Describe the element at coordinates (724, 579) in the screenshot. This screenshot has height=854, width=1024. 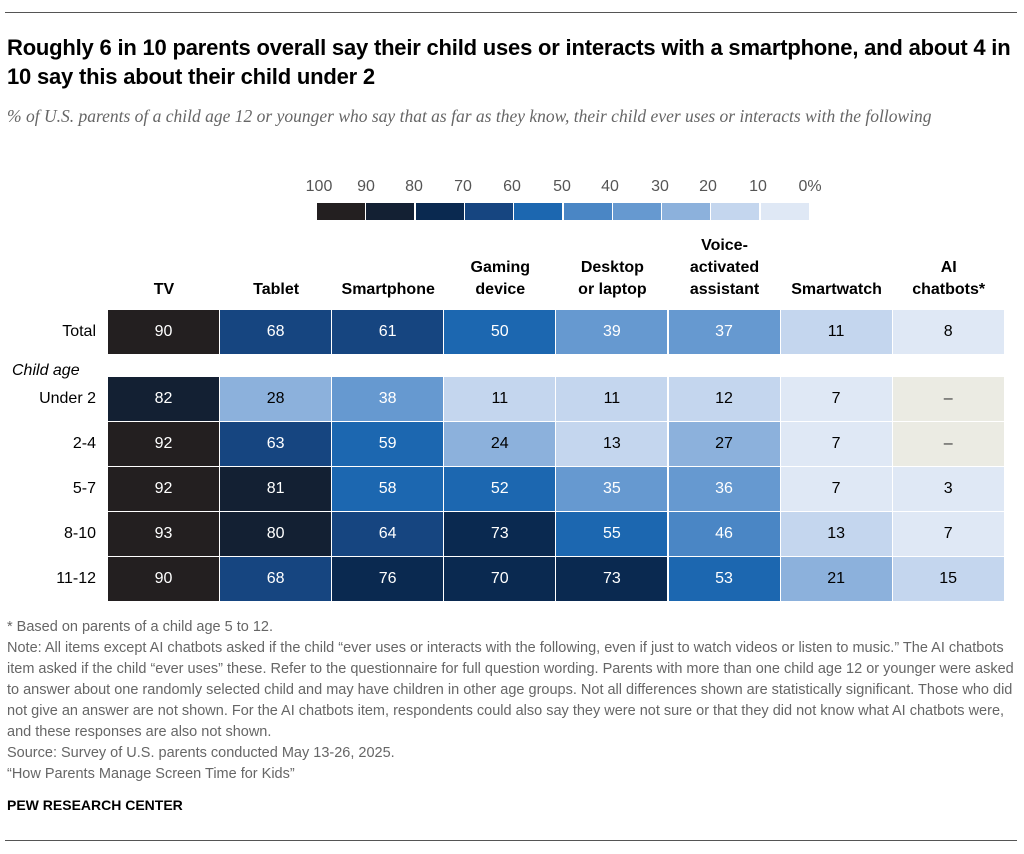
I see `table-cell: 53` at that location.